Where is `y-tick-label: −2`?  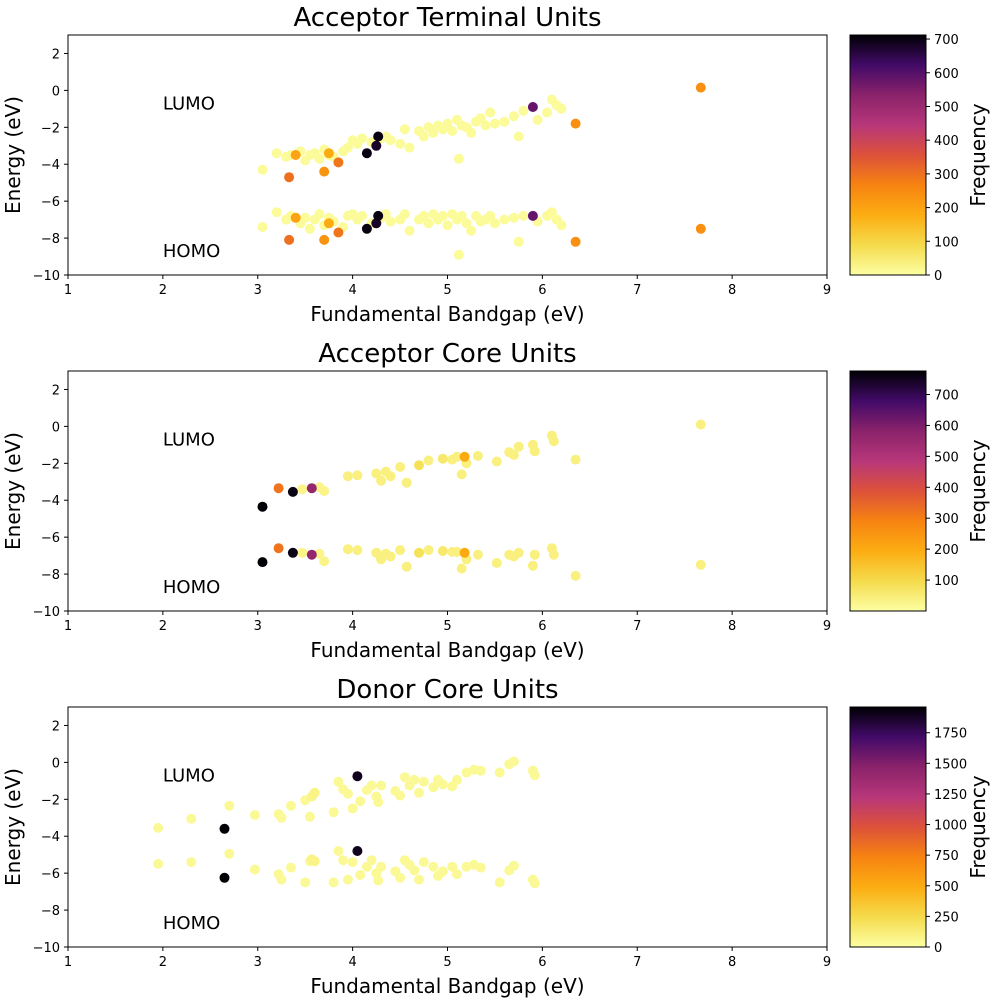 y-tick-label: −2 is located at coordinates (50, 128).